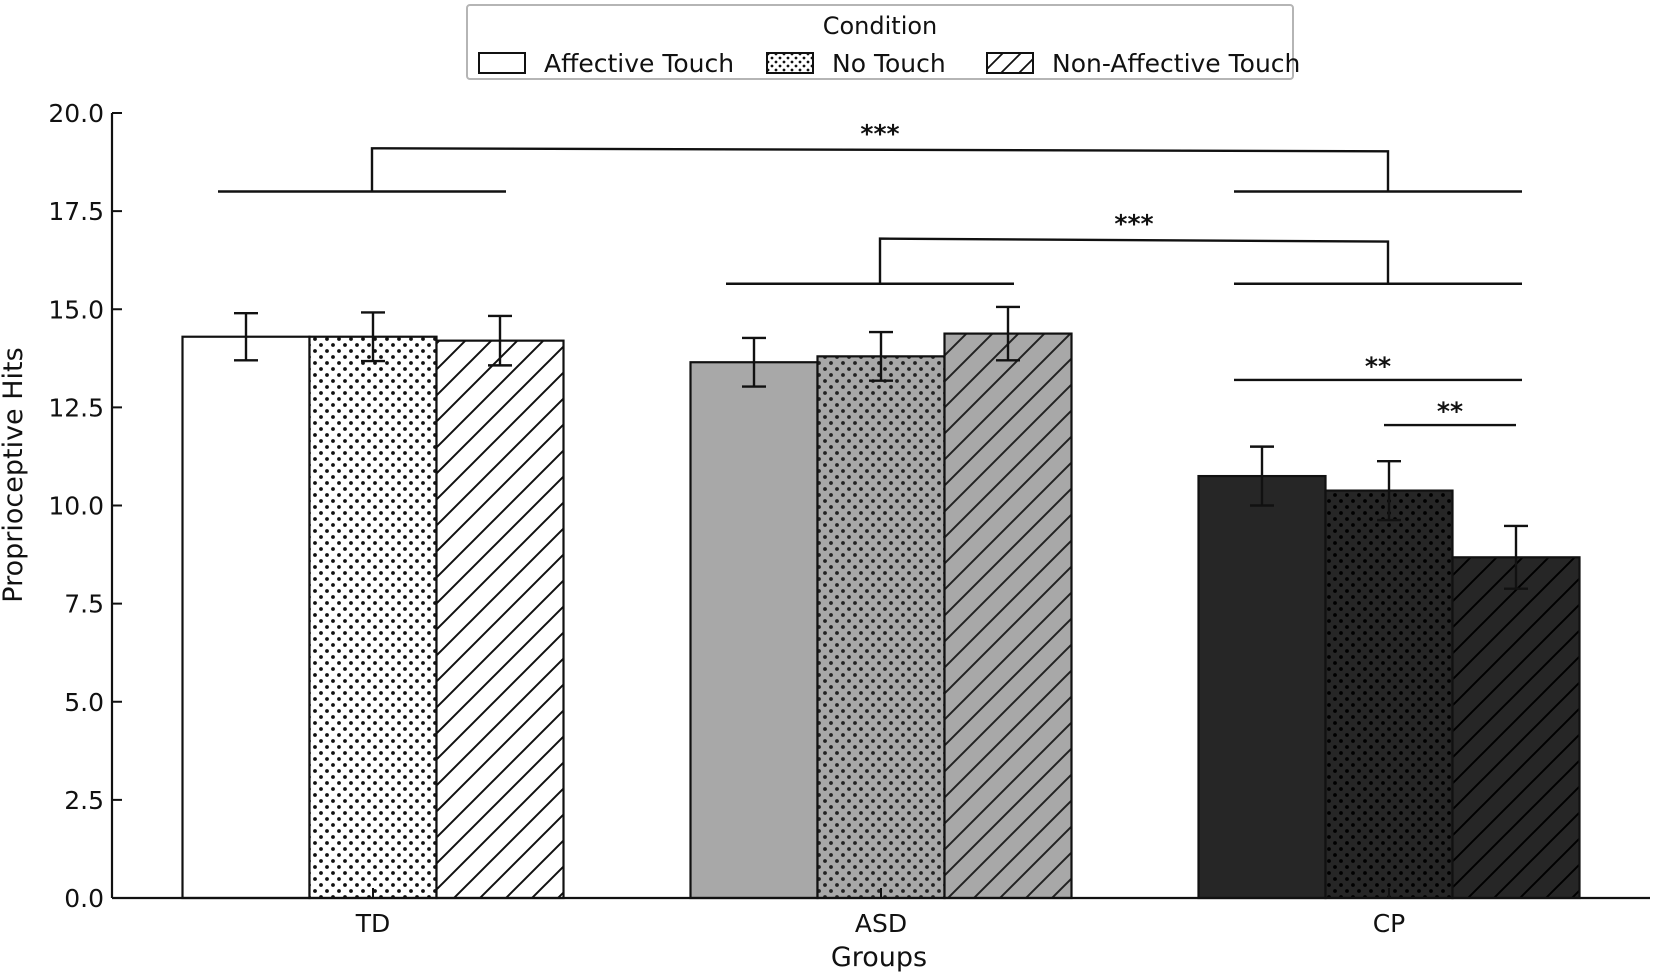 The width and height of the screenshot is (1654, 975). What do you see at coordinates (1262, 687) in the screenshot?
I see `bar-cp-affective-touch` at bounding box center [1262, 687].